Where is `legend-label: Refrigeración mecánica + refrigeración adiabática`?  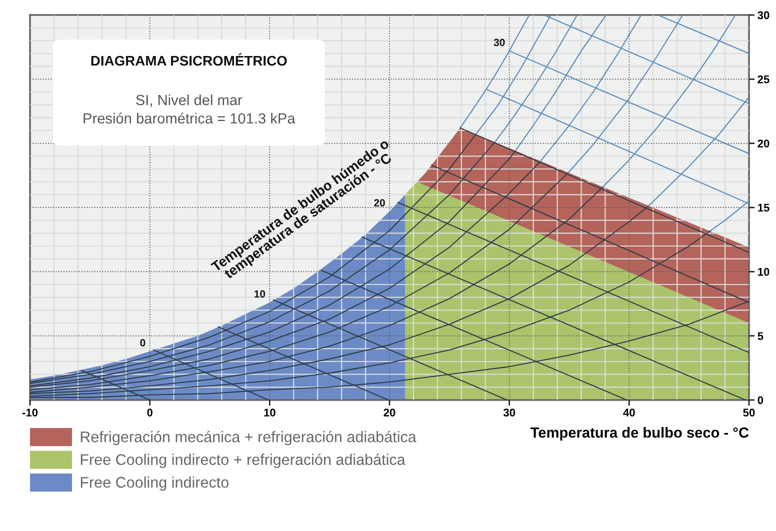
legend-label: Refrigeración mecánica + refrigeración adiabática is located at coordinates (248, 438).